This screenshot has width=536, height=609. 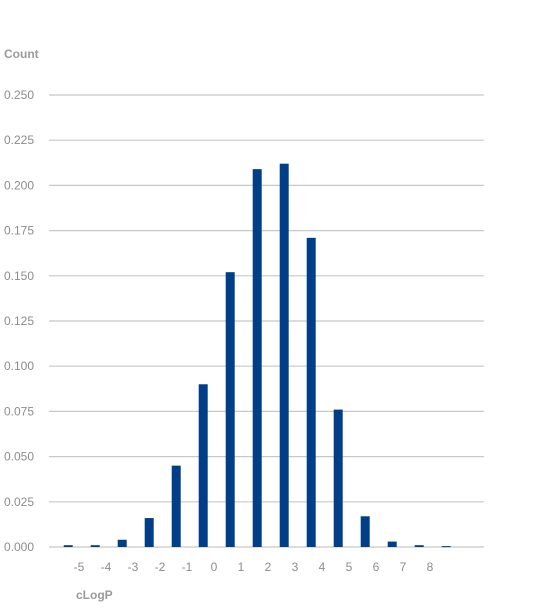 I want to click on x-tick-label: 2, so click(x=268, y=567).